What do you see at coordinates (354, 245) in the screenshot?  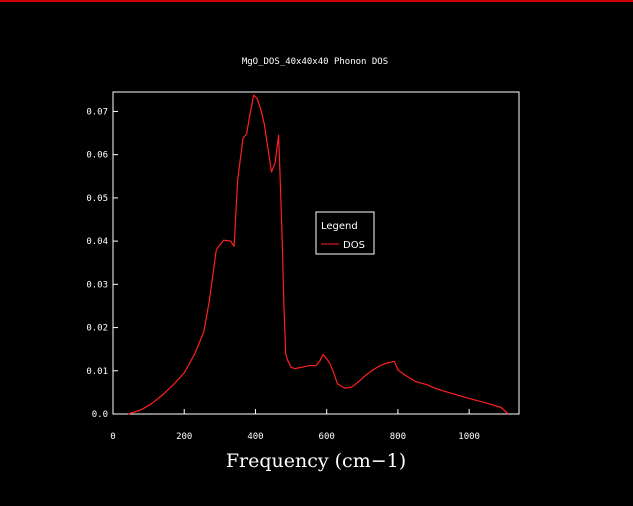 I see `legend-entry-dos: DOS` at bounding box center [354, 245].